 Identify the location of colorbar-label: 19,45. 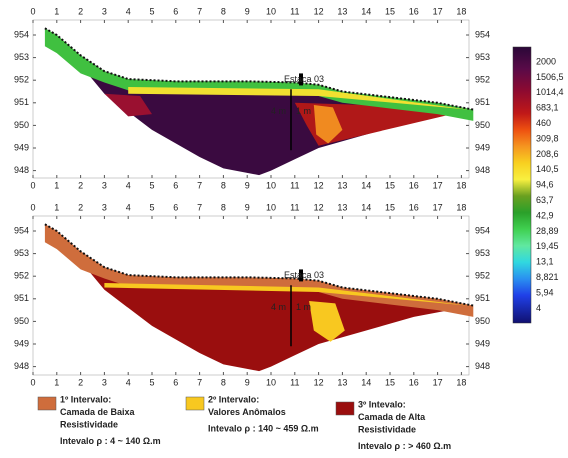
(547, 246).